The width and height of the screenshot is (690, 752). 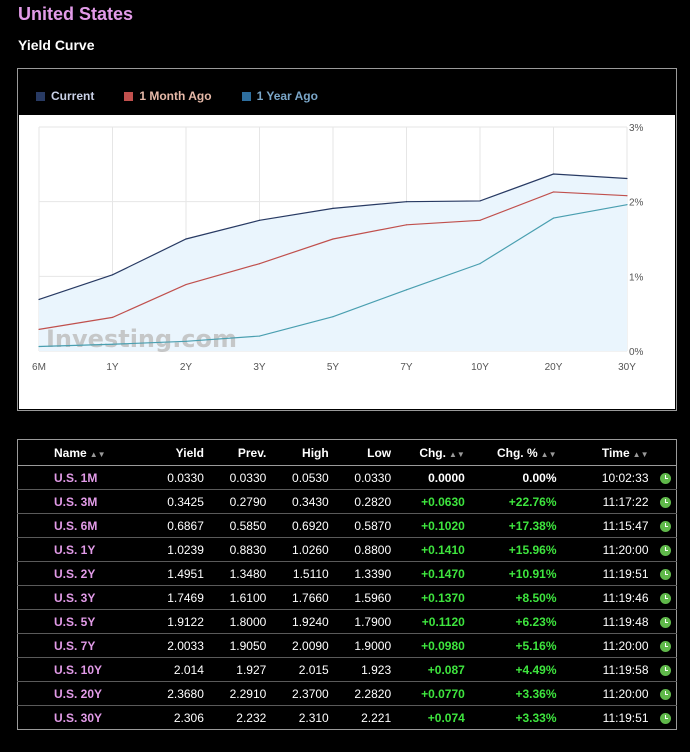 What do you see at coordinates (279, 96) in the screenshot?
I see `legend-item-year-ago: 1 Year Ago` at bounding box center [279, 96].